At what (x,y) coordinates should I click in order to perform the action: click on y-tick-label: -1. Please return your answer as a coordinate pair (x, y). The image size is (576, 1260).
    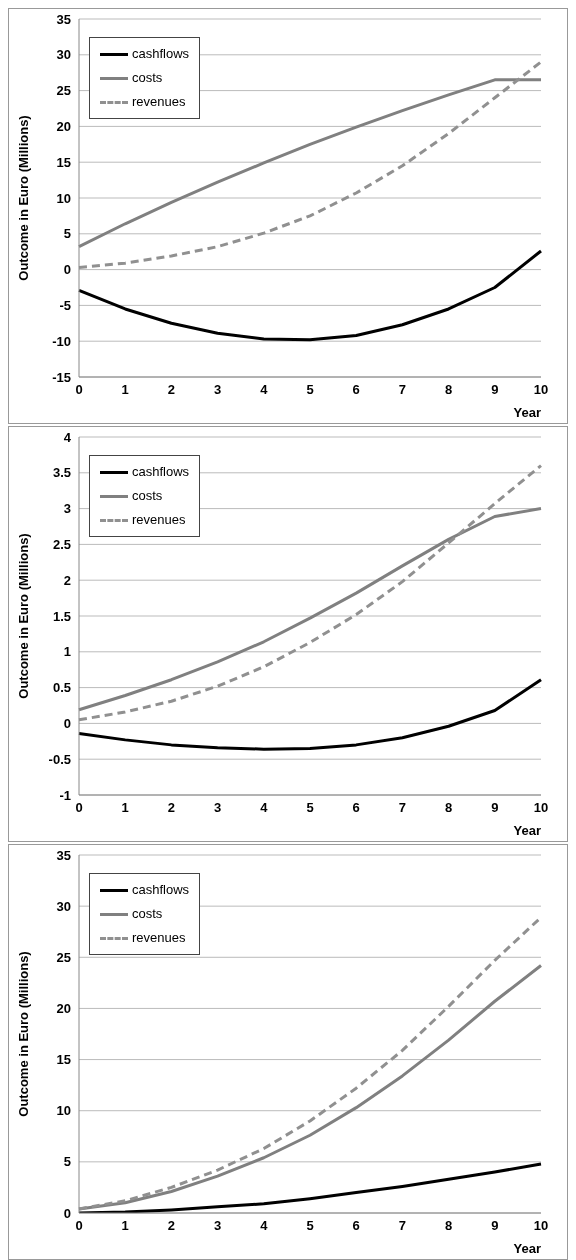
    Looking at the image, I should click on (65, 795).